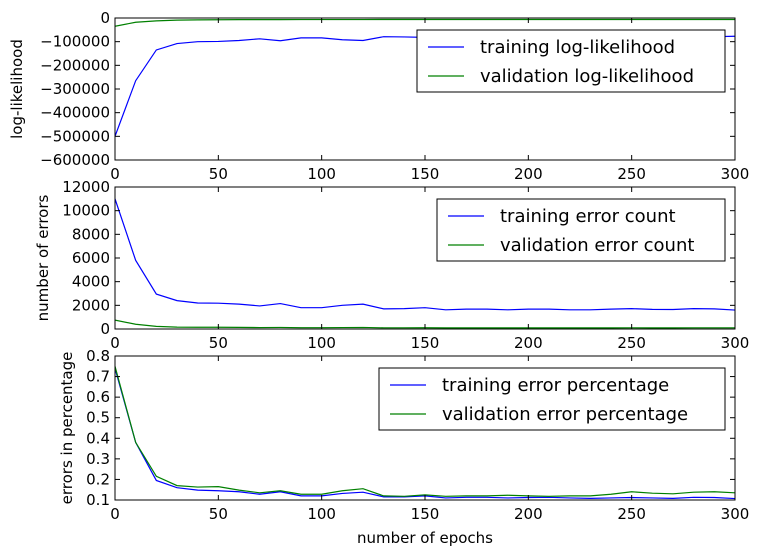  I want to click on y-tick-label: 6000, so click(91, 258).